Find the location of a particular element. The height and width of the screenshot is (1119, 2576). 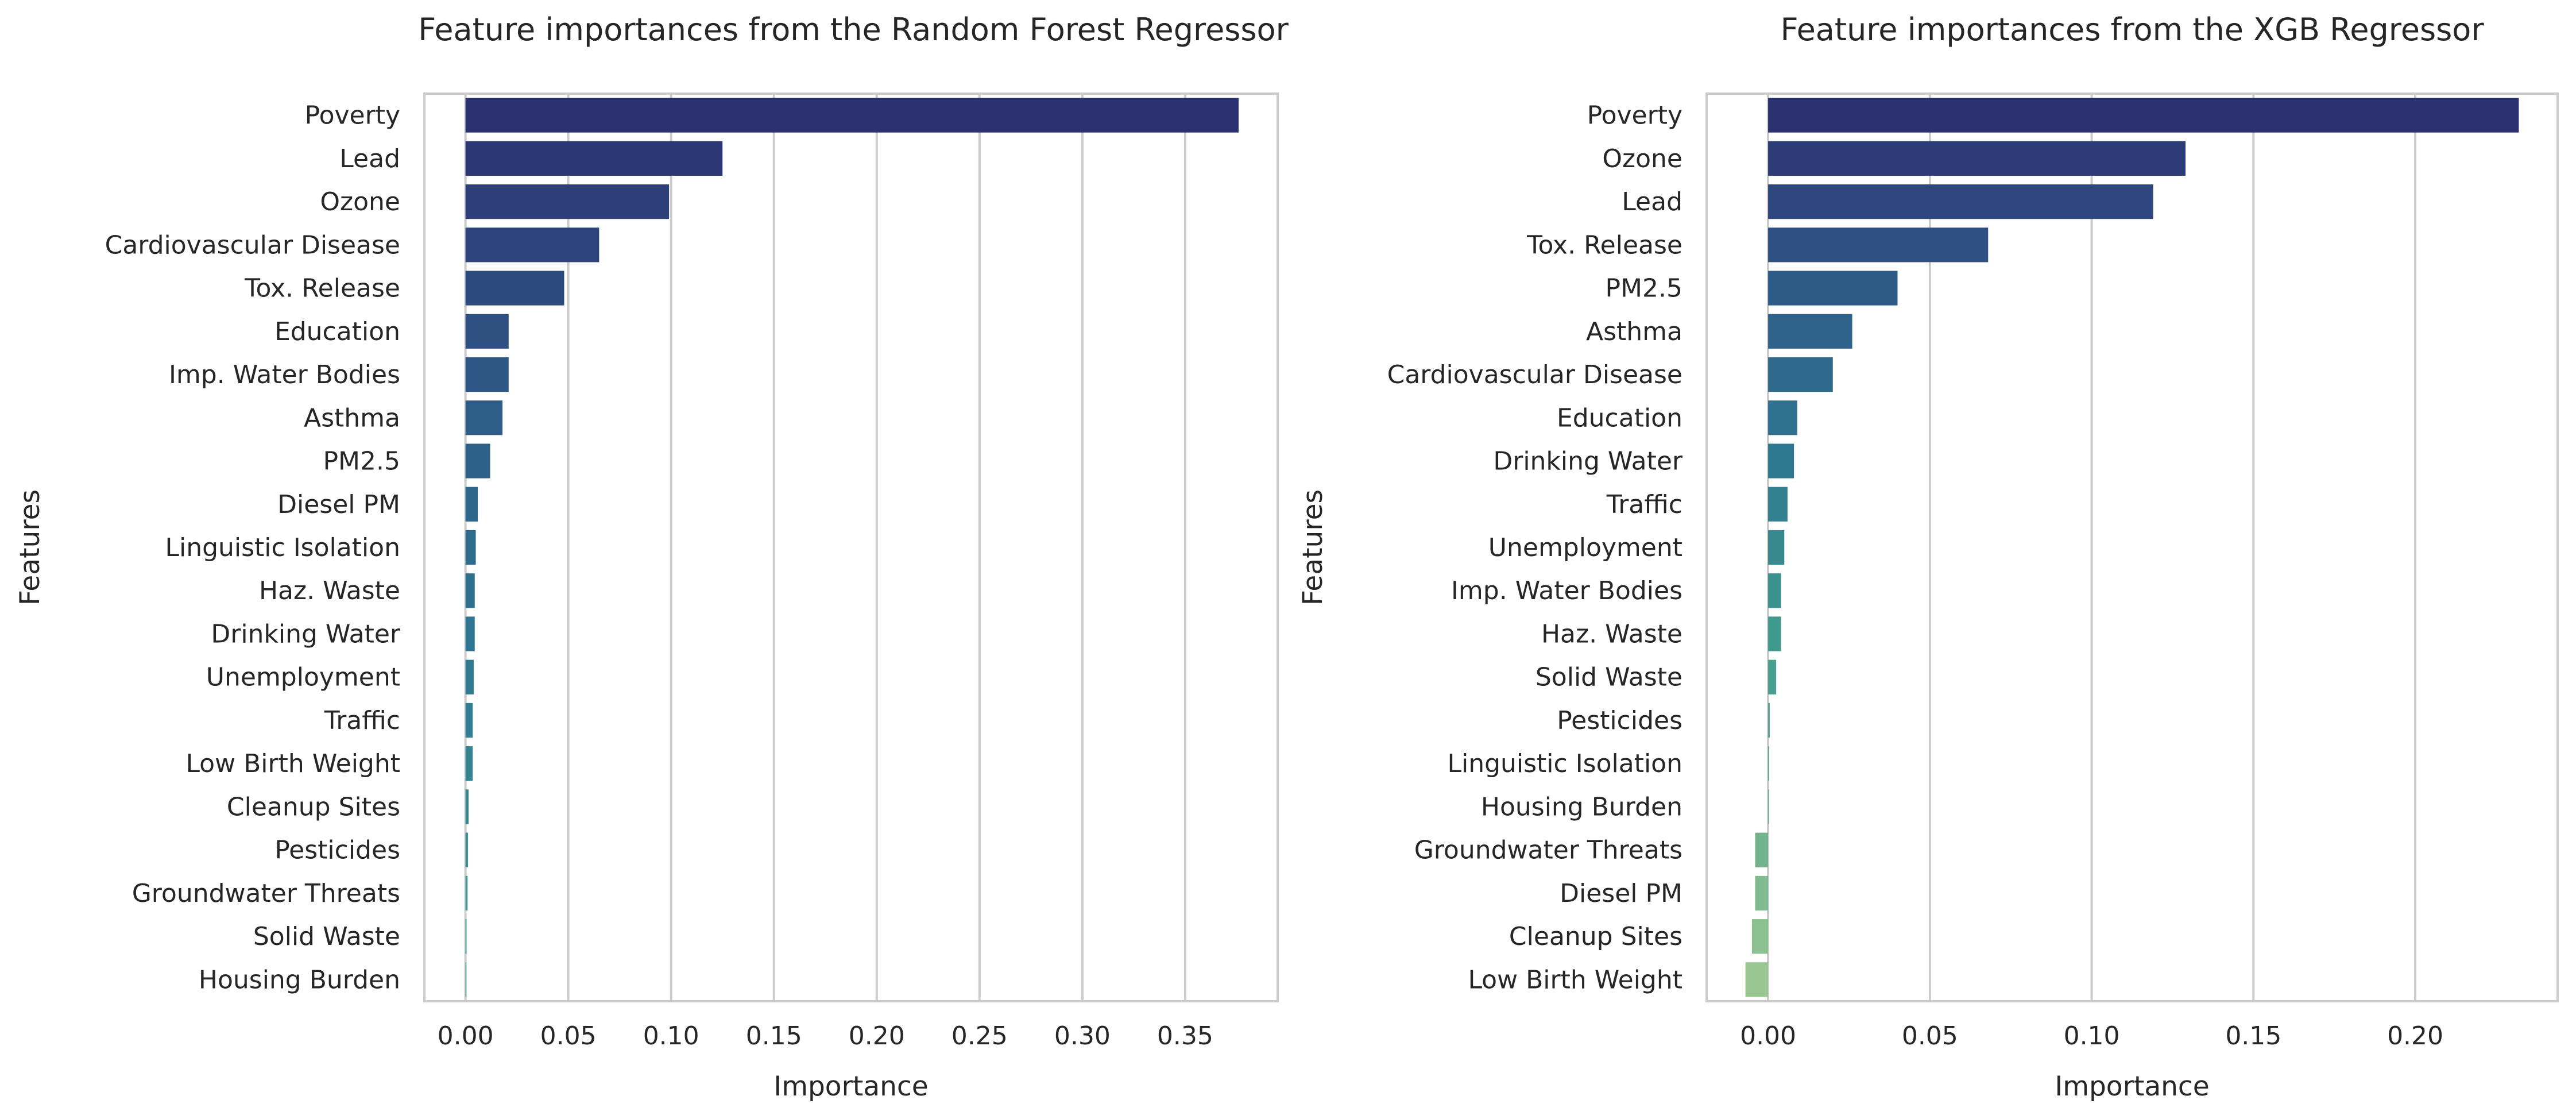

xgb-x-tick-labels: 0.00 0.05 0.10 0.15 0.20 is located at coordinates (2091, 1036).